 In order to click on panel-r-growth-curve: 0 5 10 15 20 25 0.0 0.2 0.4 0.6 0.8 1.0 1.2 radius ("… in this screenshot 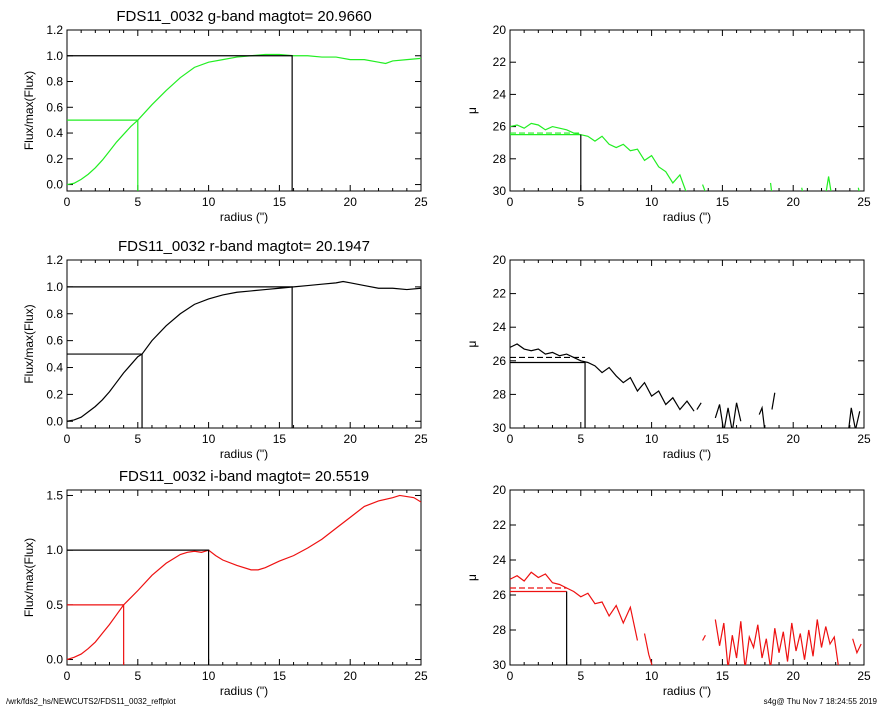, I will do `click(225, 349)`.